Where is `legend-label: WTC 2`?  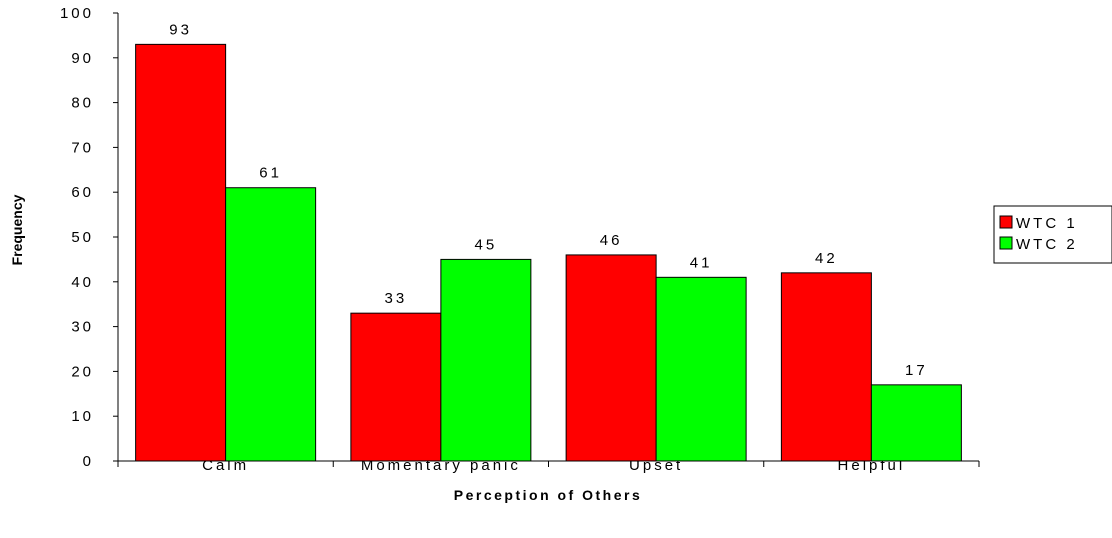 legend-label: WTC 2 is located at coordinates (1047, 244).